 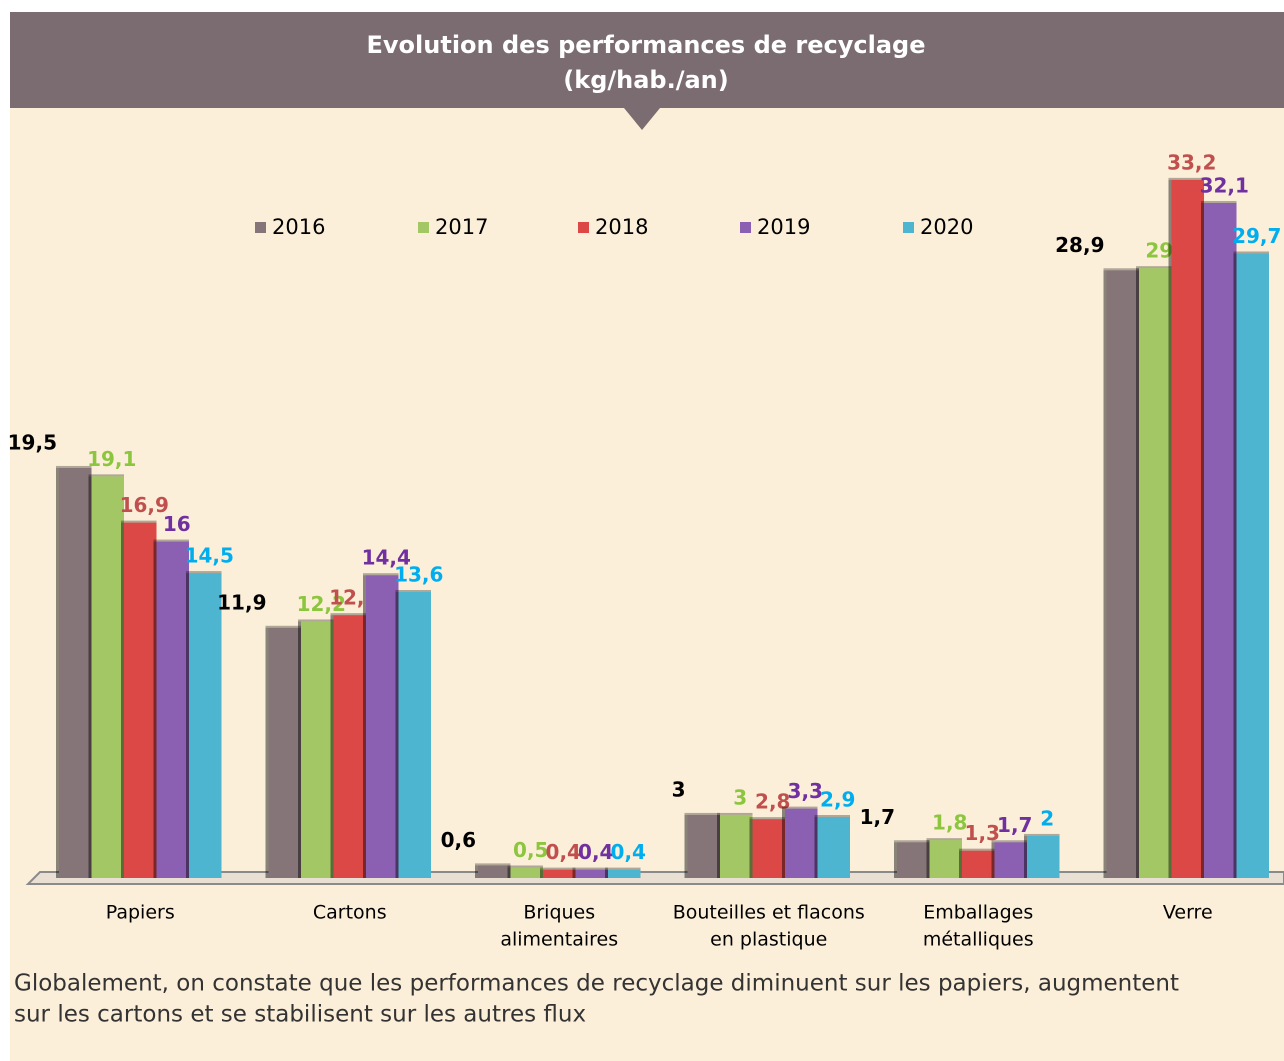 What do you see at coordinates (768, 940) in the screenshot?
I see `x-tick-label: en plastique` at bounding box center [768, 940].